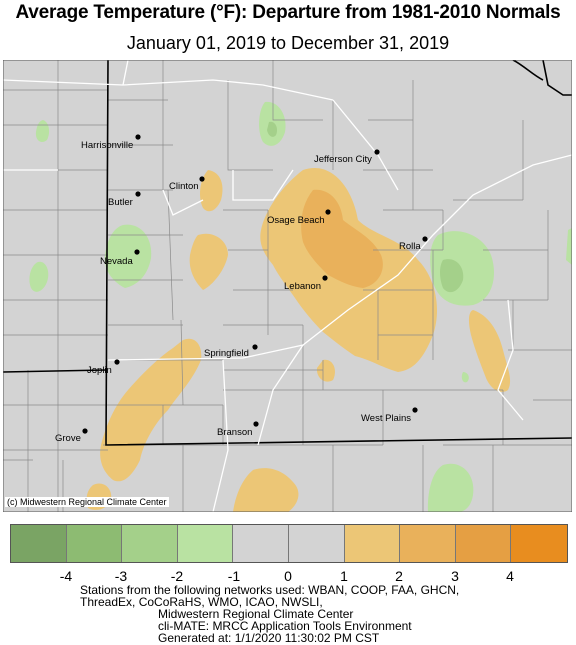 The image size is (576, 645). Describe the element at coordinates (302, 286) in the screenshot. I see `city-label-lebanon: Lebanon` at that location.